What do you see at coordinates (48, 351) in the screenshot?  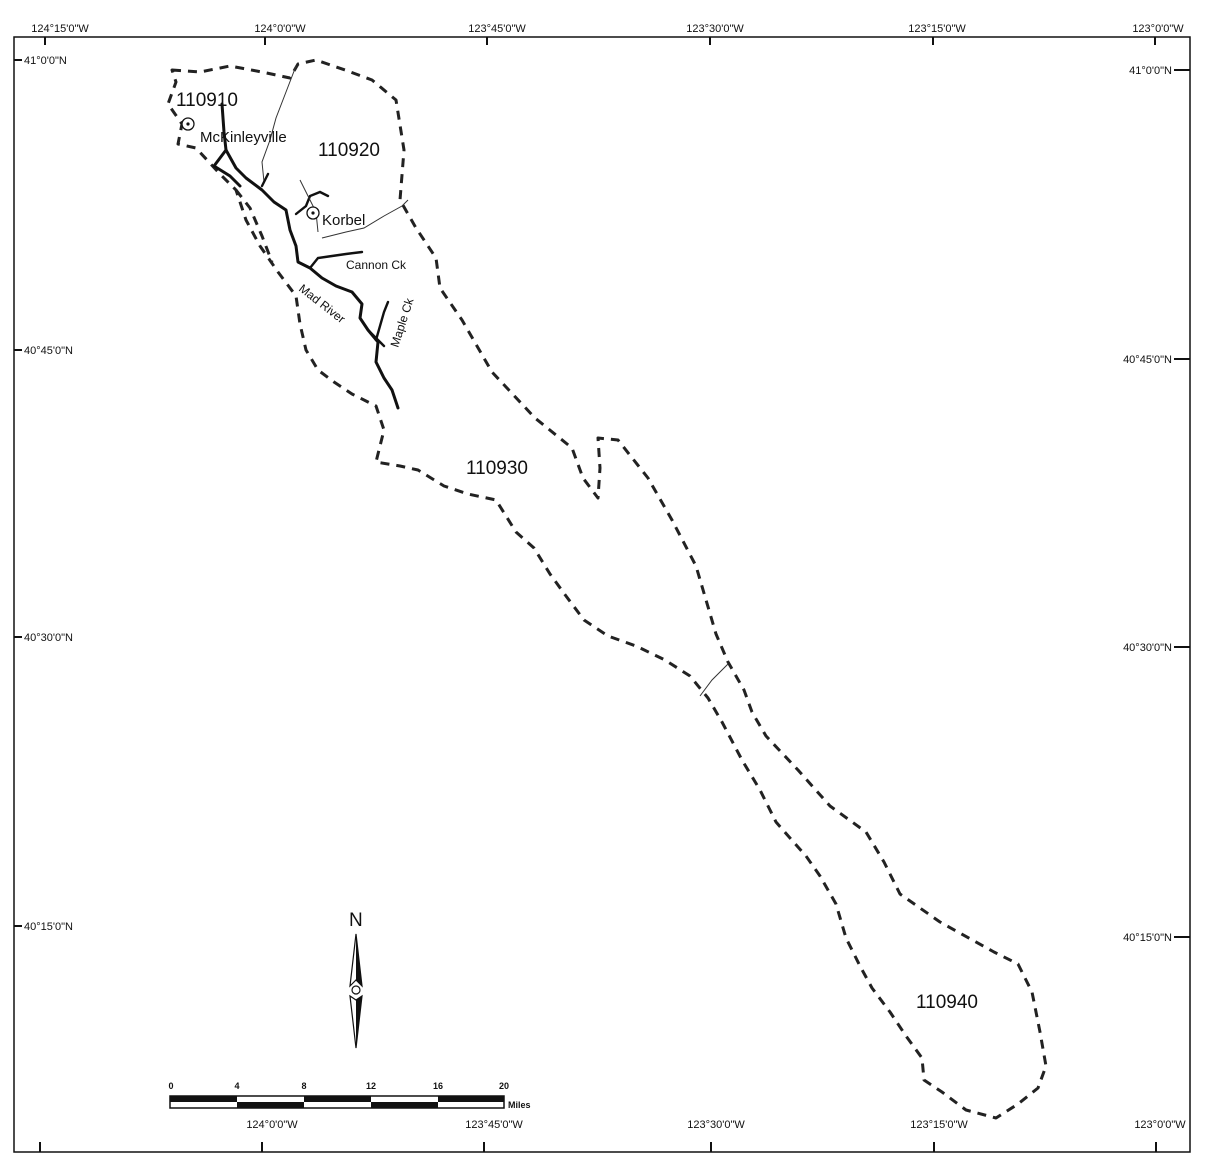 I see `left-lat-label: 40°45'0"N` at bounding box center [48, 351].